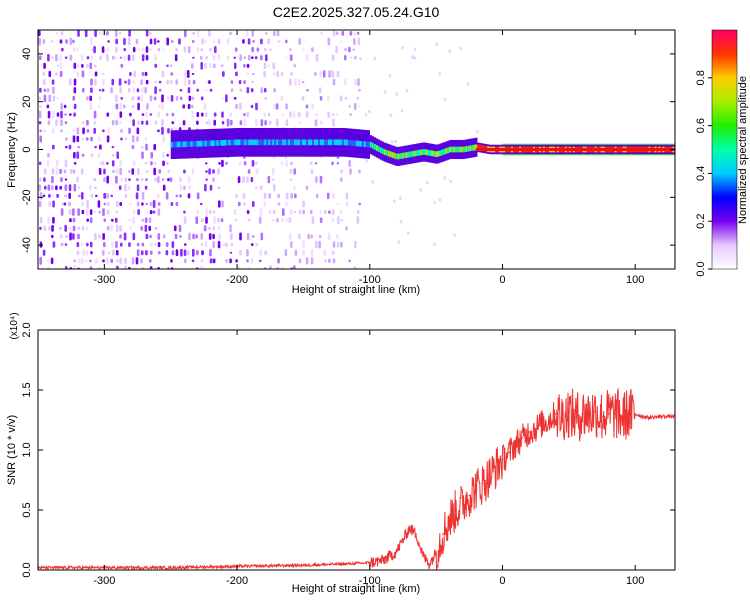  What do you see at coordinates (104, 280) in the screenshot?
I see `spectrogram-x-tick-label: -300` at bounding box center [104, 280].